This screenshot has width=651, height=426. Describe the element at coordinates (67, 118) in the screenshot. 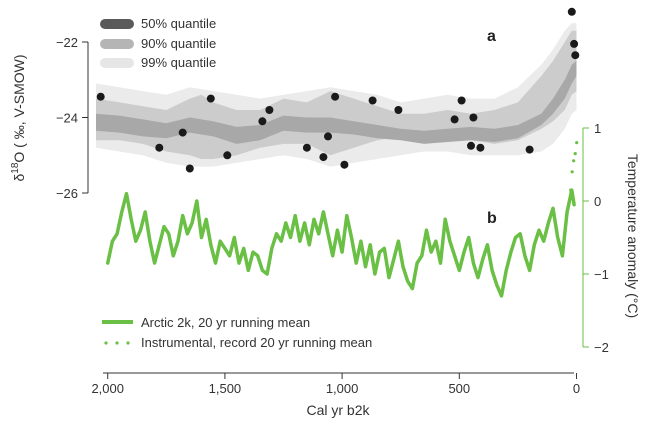

I see `left-y-tick-label: −24` at that location.